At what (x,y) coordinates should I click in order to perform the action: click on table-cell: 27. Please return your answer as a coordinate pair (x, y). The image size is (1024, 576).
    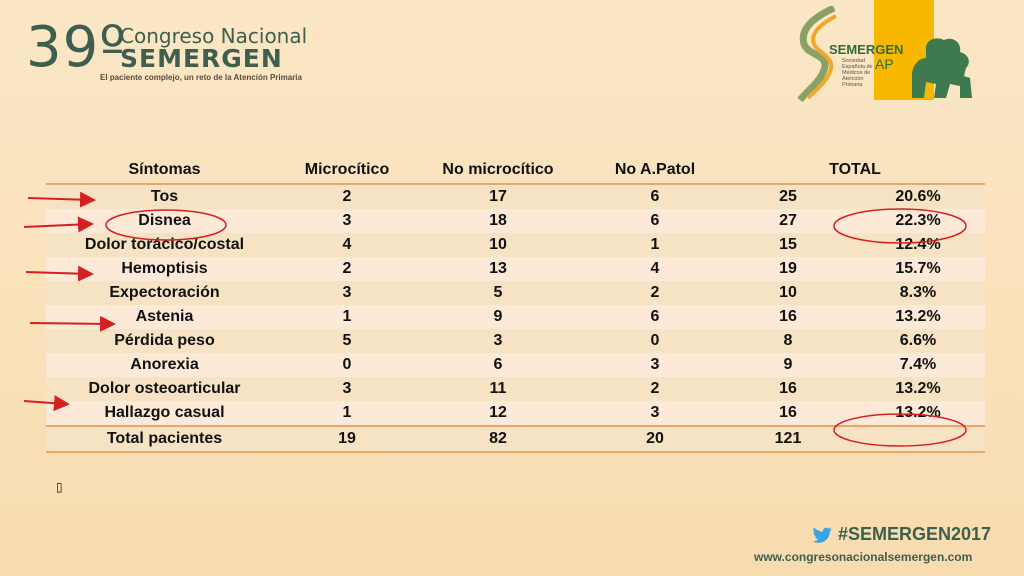
    Looking at the image, I should click on (788, 220).